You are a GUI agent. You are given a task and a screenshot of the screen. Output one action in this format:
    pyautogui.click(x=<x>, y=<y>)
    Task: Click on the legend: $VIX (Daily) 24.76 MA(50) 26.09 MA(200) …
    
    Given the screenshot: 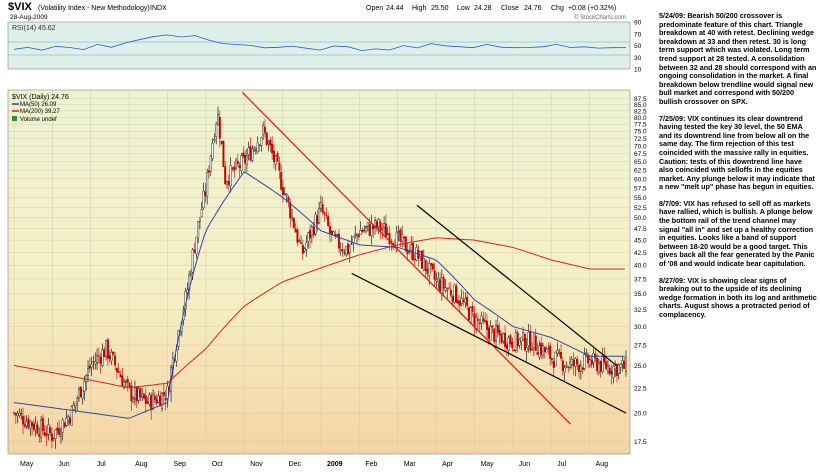 What is the action you would take?
    pyautogui.click(x=40, y=108)
    